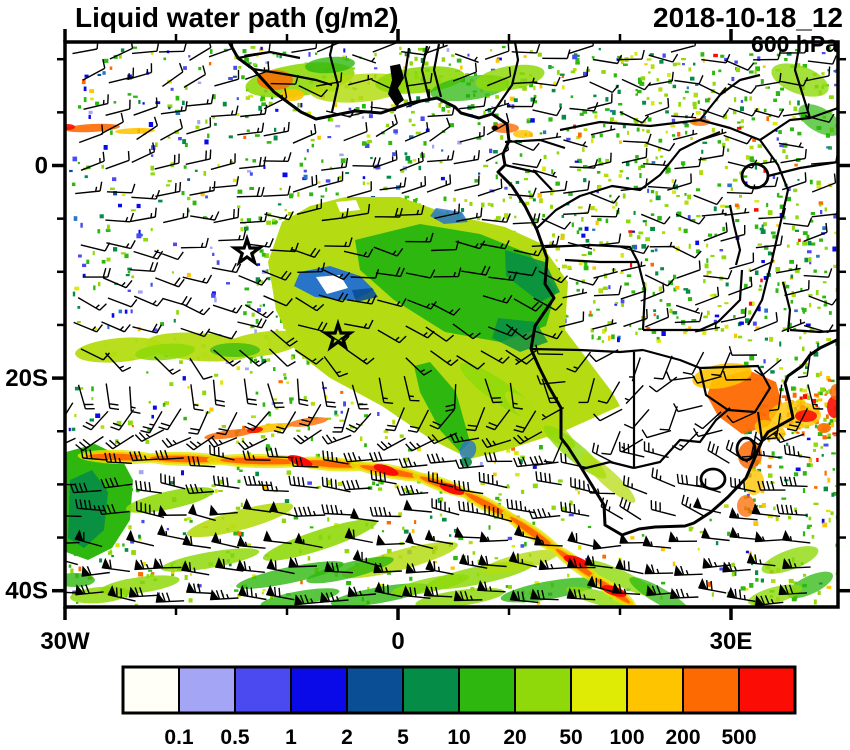  I want to click on colorbar-label: 0.5, so click(235, 737).